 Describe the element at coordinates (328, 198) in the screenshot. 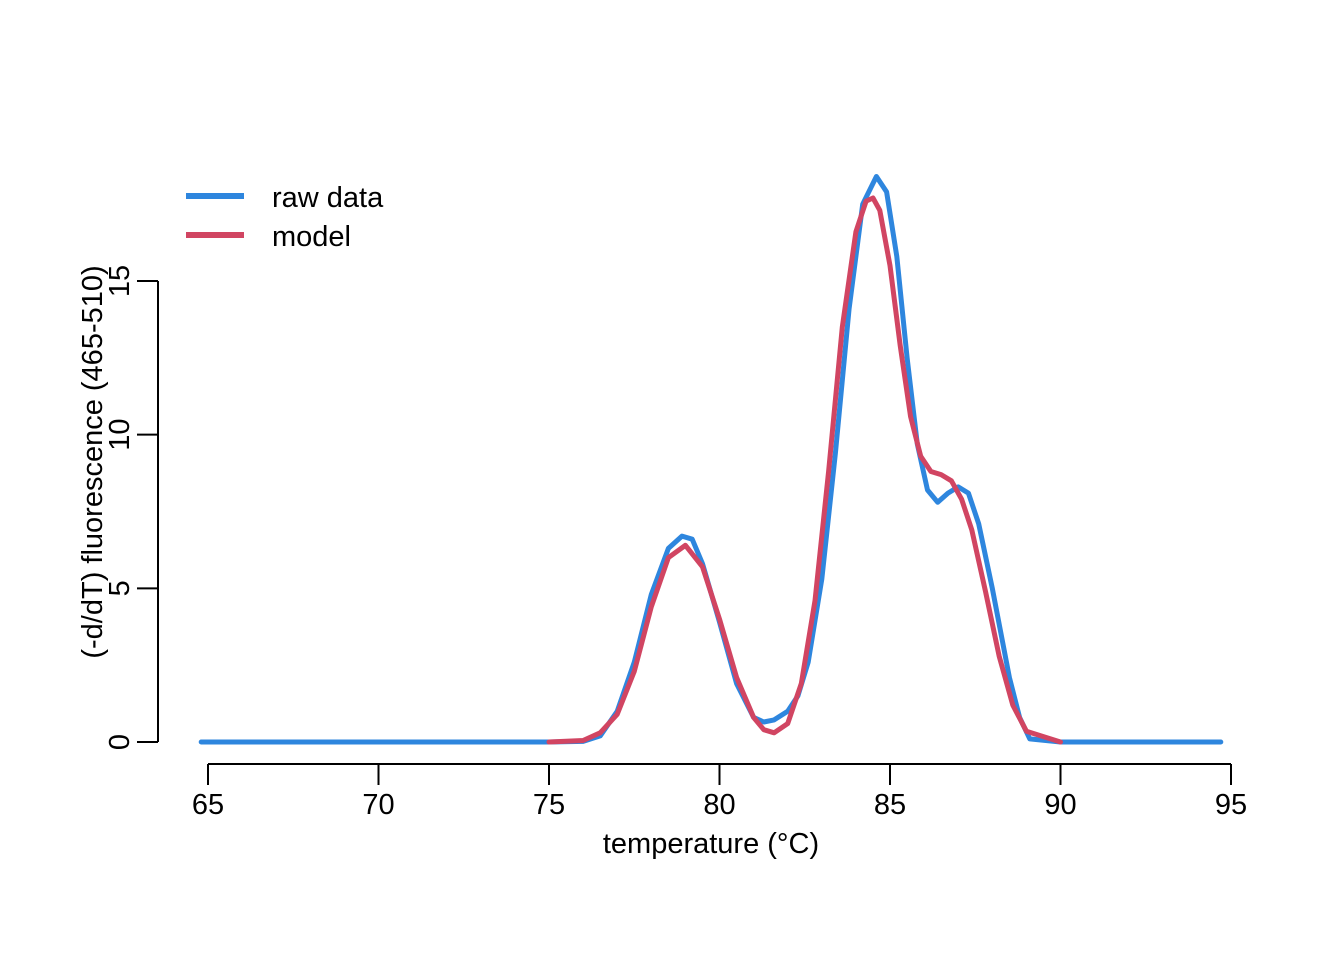

I see `legend-label-raw-data: raw data` at that location.